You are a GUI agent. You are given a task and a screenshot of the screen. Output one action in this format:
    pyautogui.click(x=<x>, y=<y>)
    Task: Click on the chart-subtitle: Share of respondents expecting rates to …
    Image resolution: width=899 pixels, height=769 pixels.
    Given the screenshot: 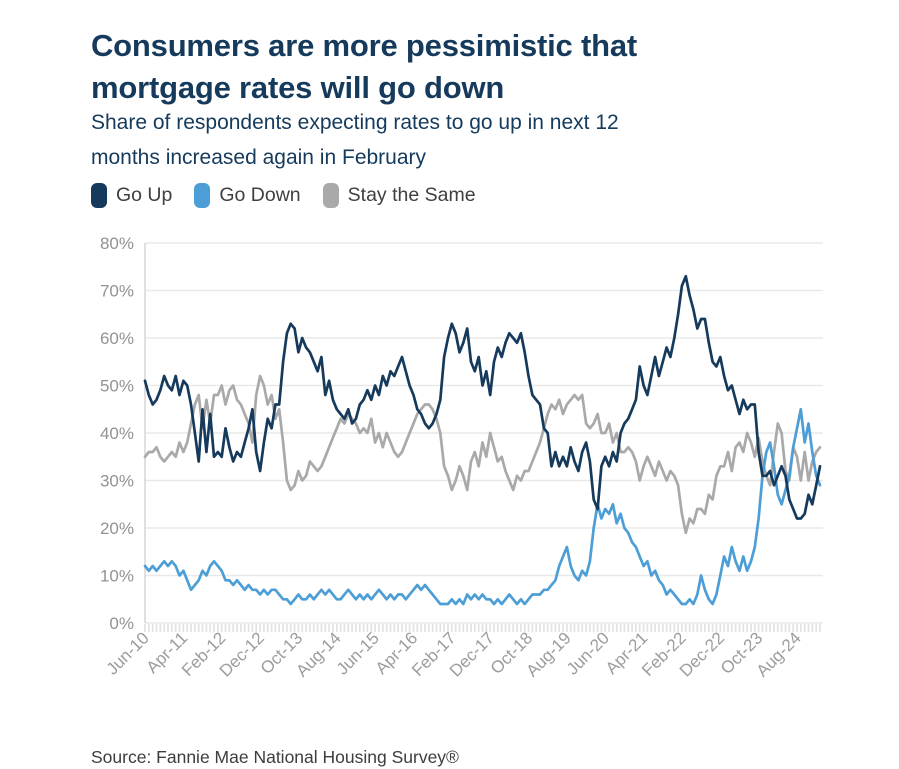 What is the action you would take?
    pyautogui.click(x=401, y=140)
    